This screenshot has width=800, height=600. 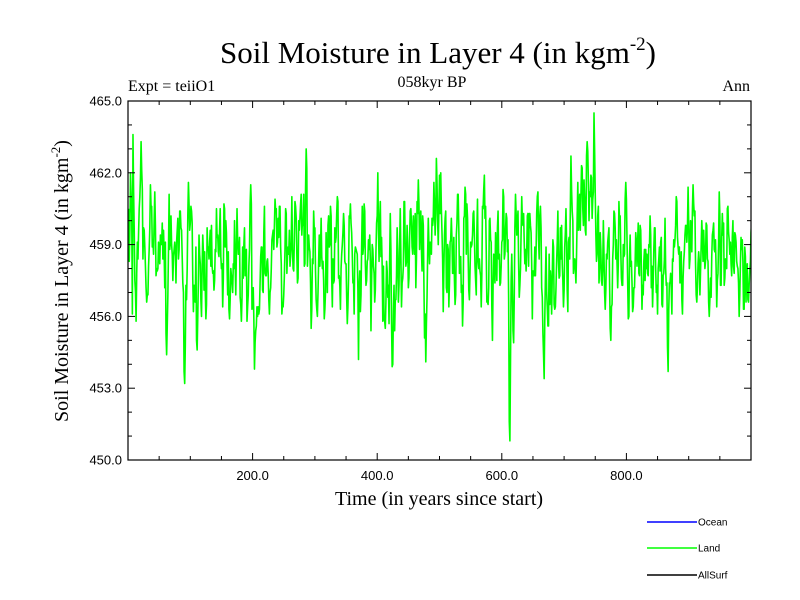 What do you see at coordinates (252, 475) in the screenshot?
I see `x-tick-label: 200.0` at bounding box center [252, 475].